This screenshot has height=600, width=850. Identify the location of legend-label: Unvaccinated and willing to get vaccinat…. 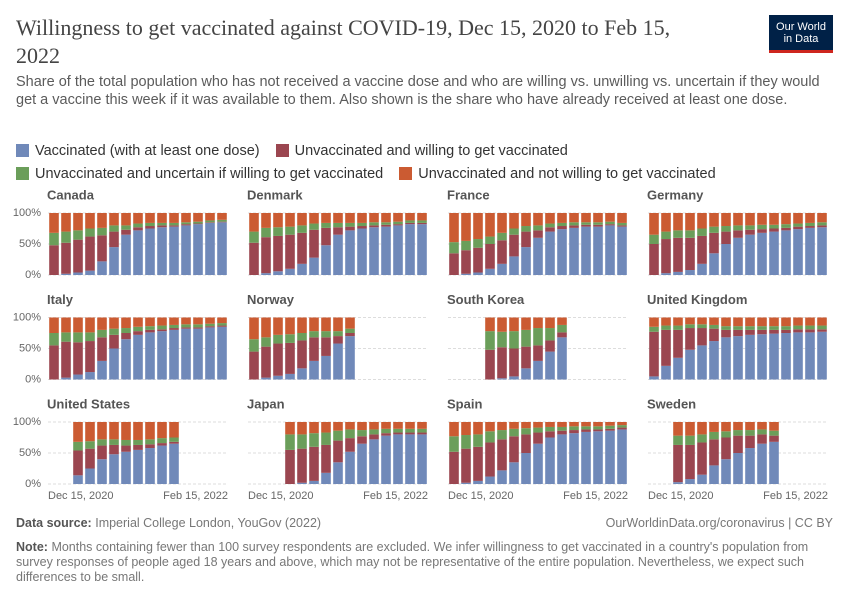
(431, 150).